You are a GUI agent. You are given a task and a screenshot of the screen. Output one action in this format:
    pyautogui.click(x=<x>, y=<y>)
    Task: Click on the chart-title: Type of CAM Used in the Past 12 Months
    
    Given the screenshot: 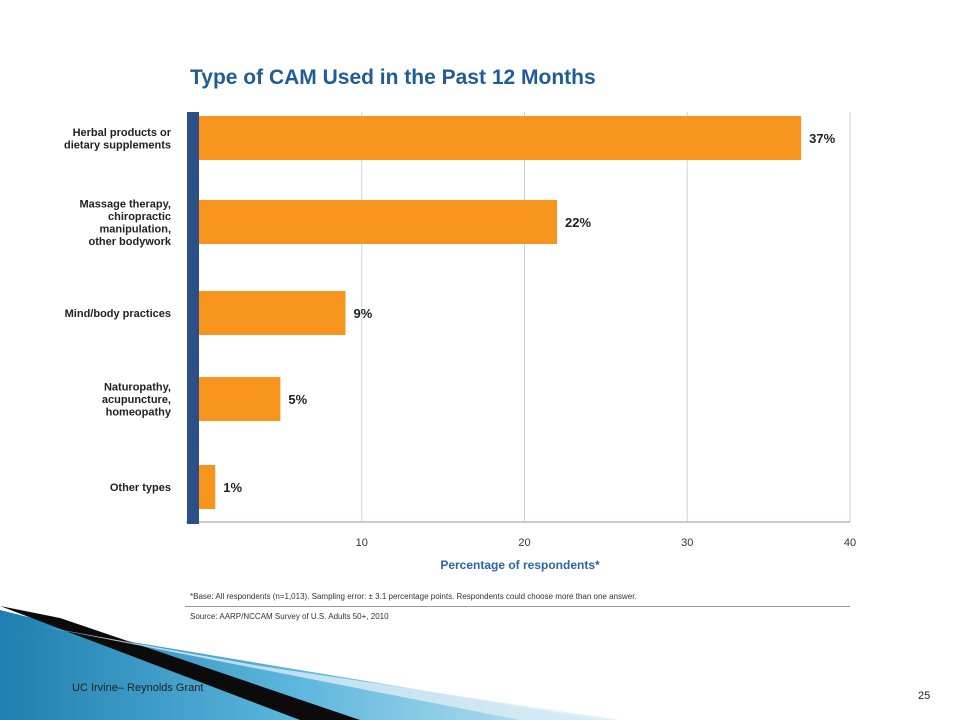 What is the action you would take?
    pyautogui.click(x=393, y=77)
    